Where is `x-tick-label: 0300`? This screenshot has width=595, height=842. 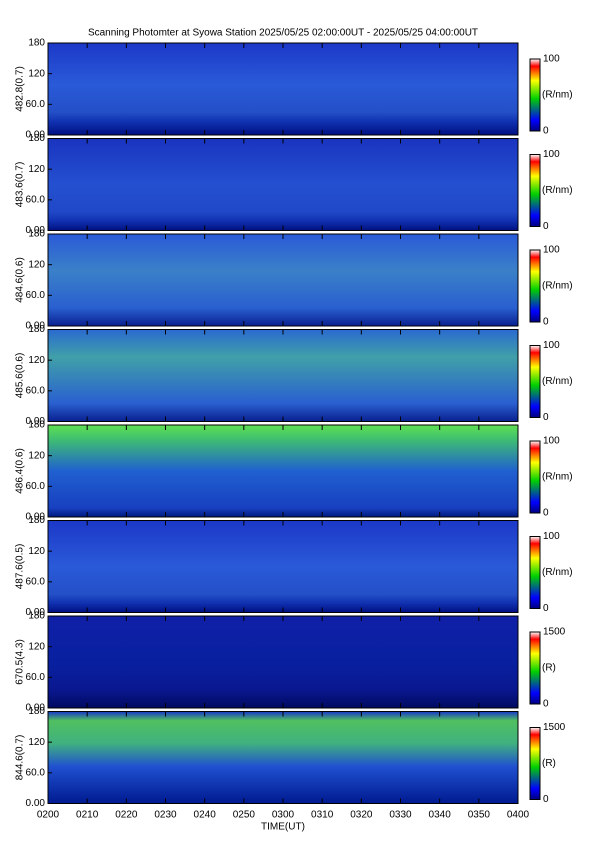
x-tick-label: 0300 is located at coordinates (283, 815).